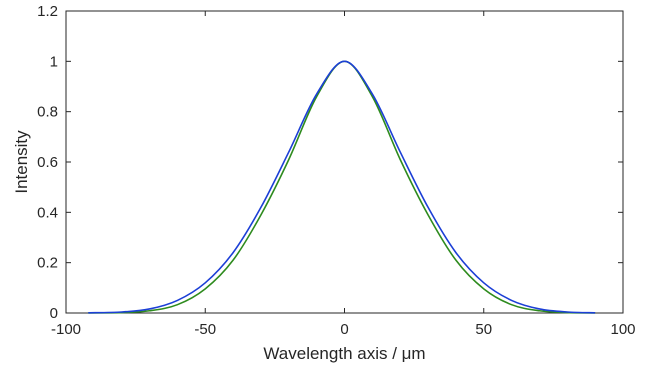  Describe the element at coordinates (47, 212) in the screenshot. I see `y-tick-label: 0.4` at that location.